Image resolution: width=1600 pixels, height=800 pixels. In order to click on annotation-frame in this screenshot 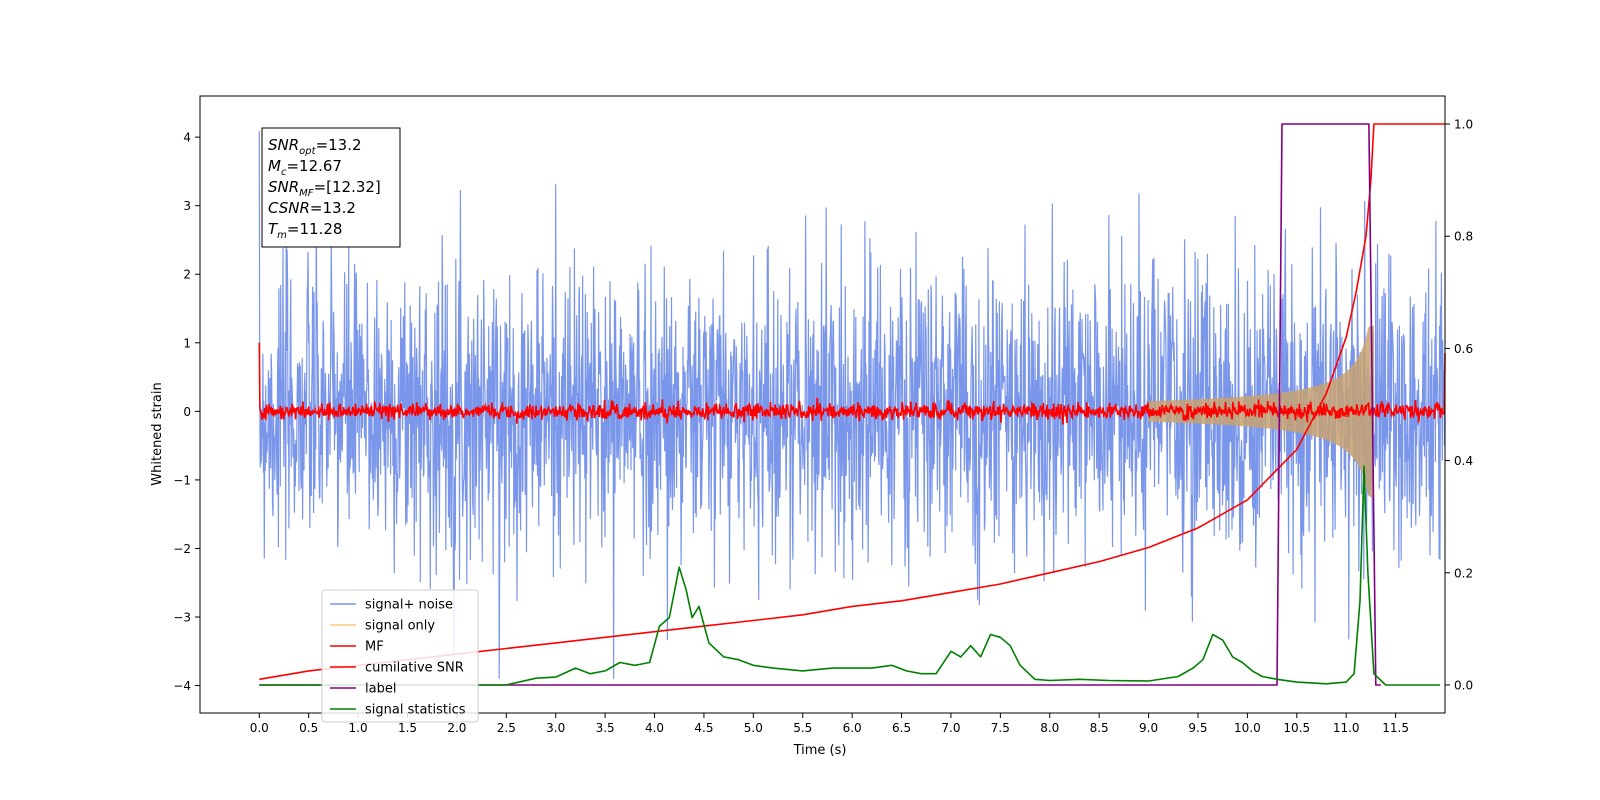, I will do `click(331, 187)`.